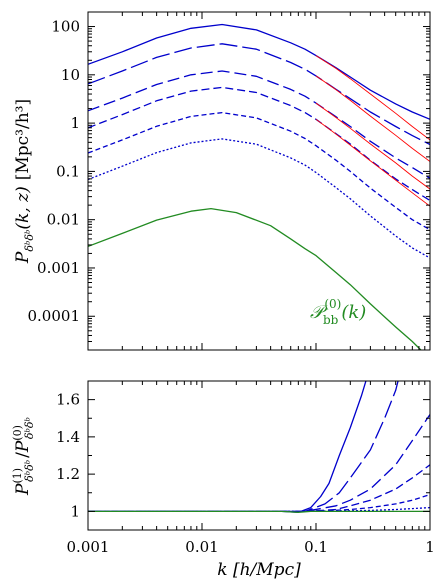 The image size is (436, 585). What do you see at coordinates (23, 207) in the screenshot?
I see `top-ylabel-args: (k, z)` at bounding box center [23, 207].